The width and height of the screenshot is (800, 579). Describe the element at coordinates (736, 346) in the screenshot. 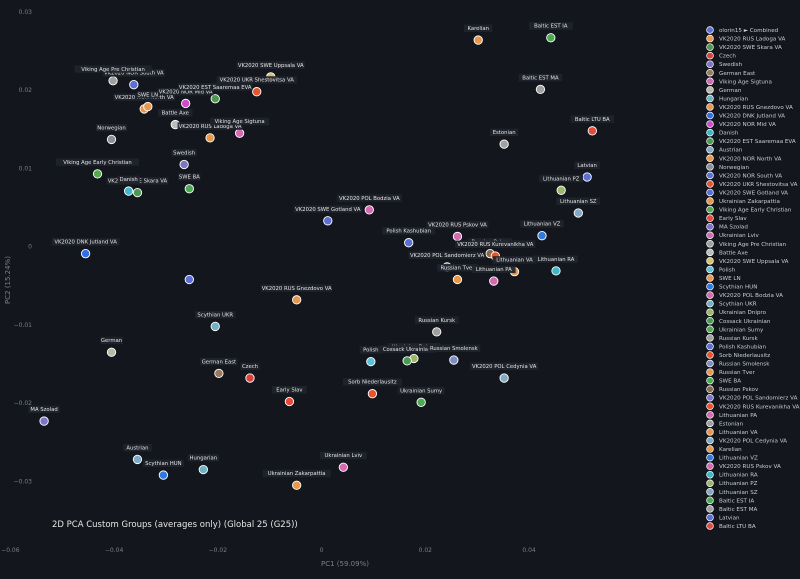

I see `legend-item: Polish Kashubian` at that location.